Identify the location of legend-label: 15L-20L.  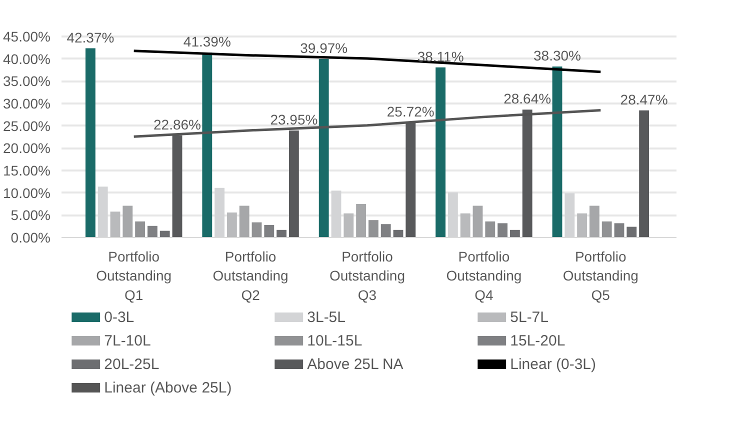
(538, 341).